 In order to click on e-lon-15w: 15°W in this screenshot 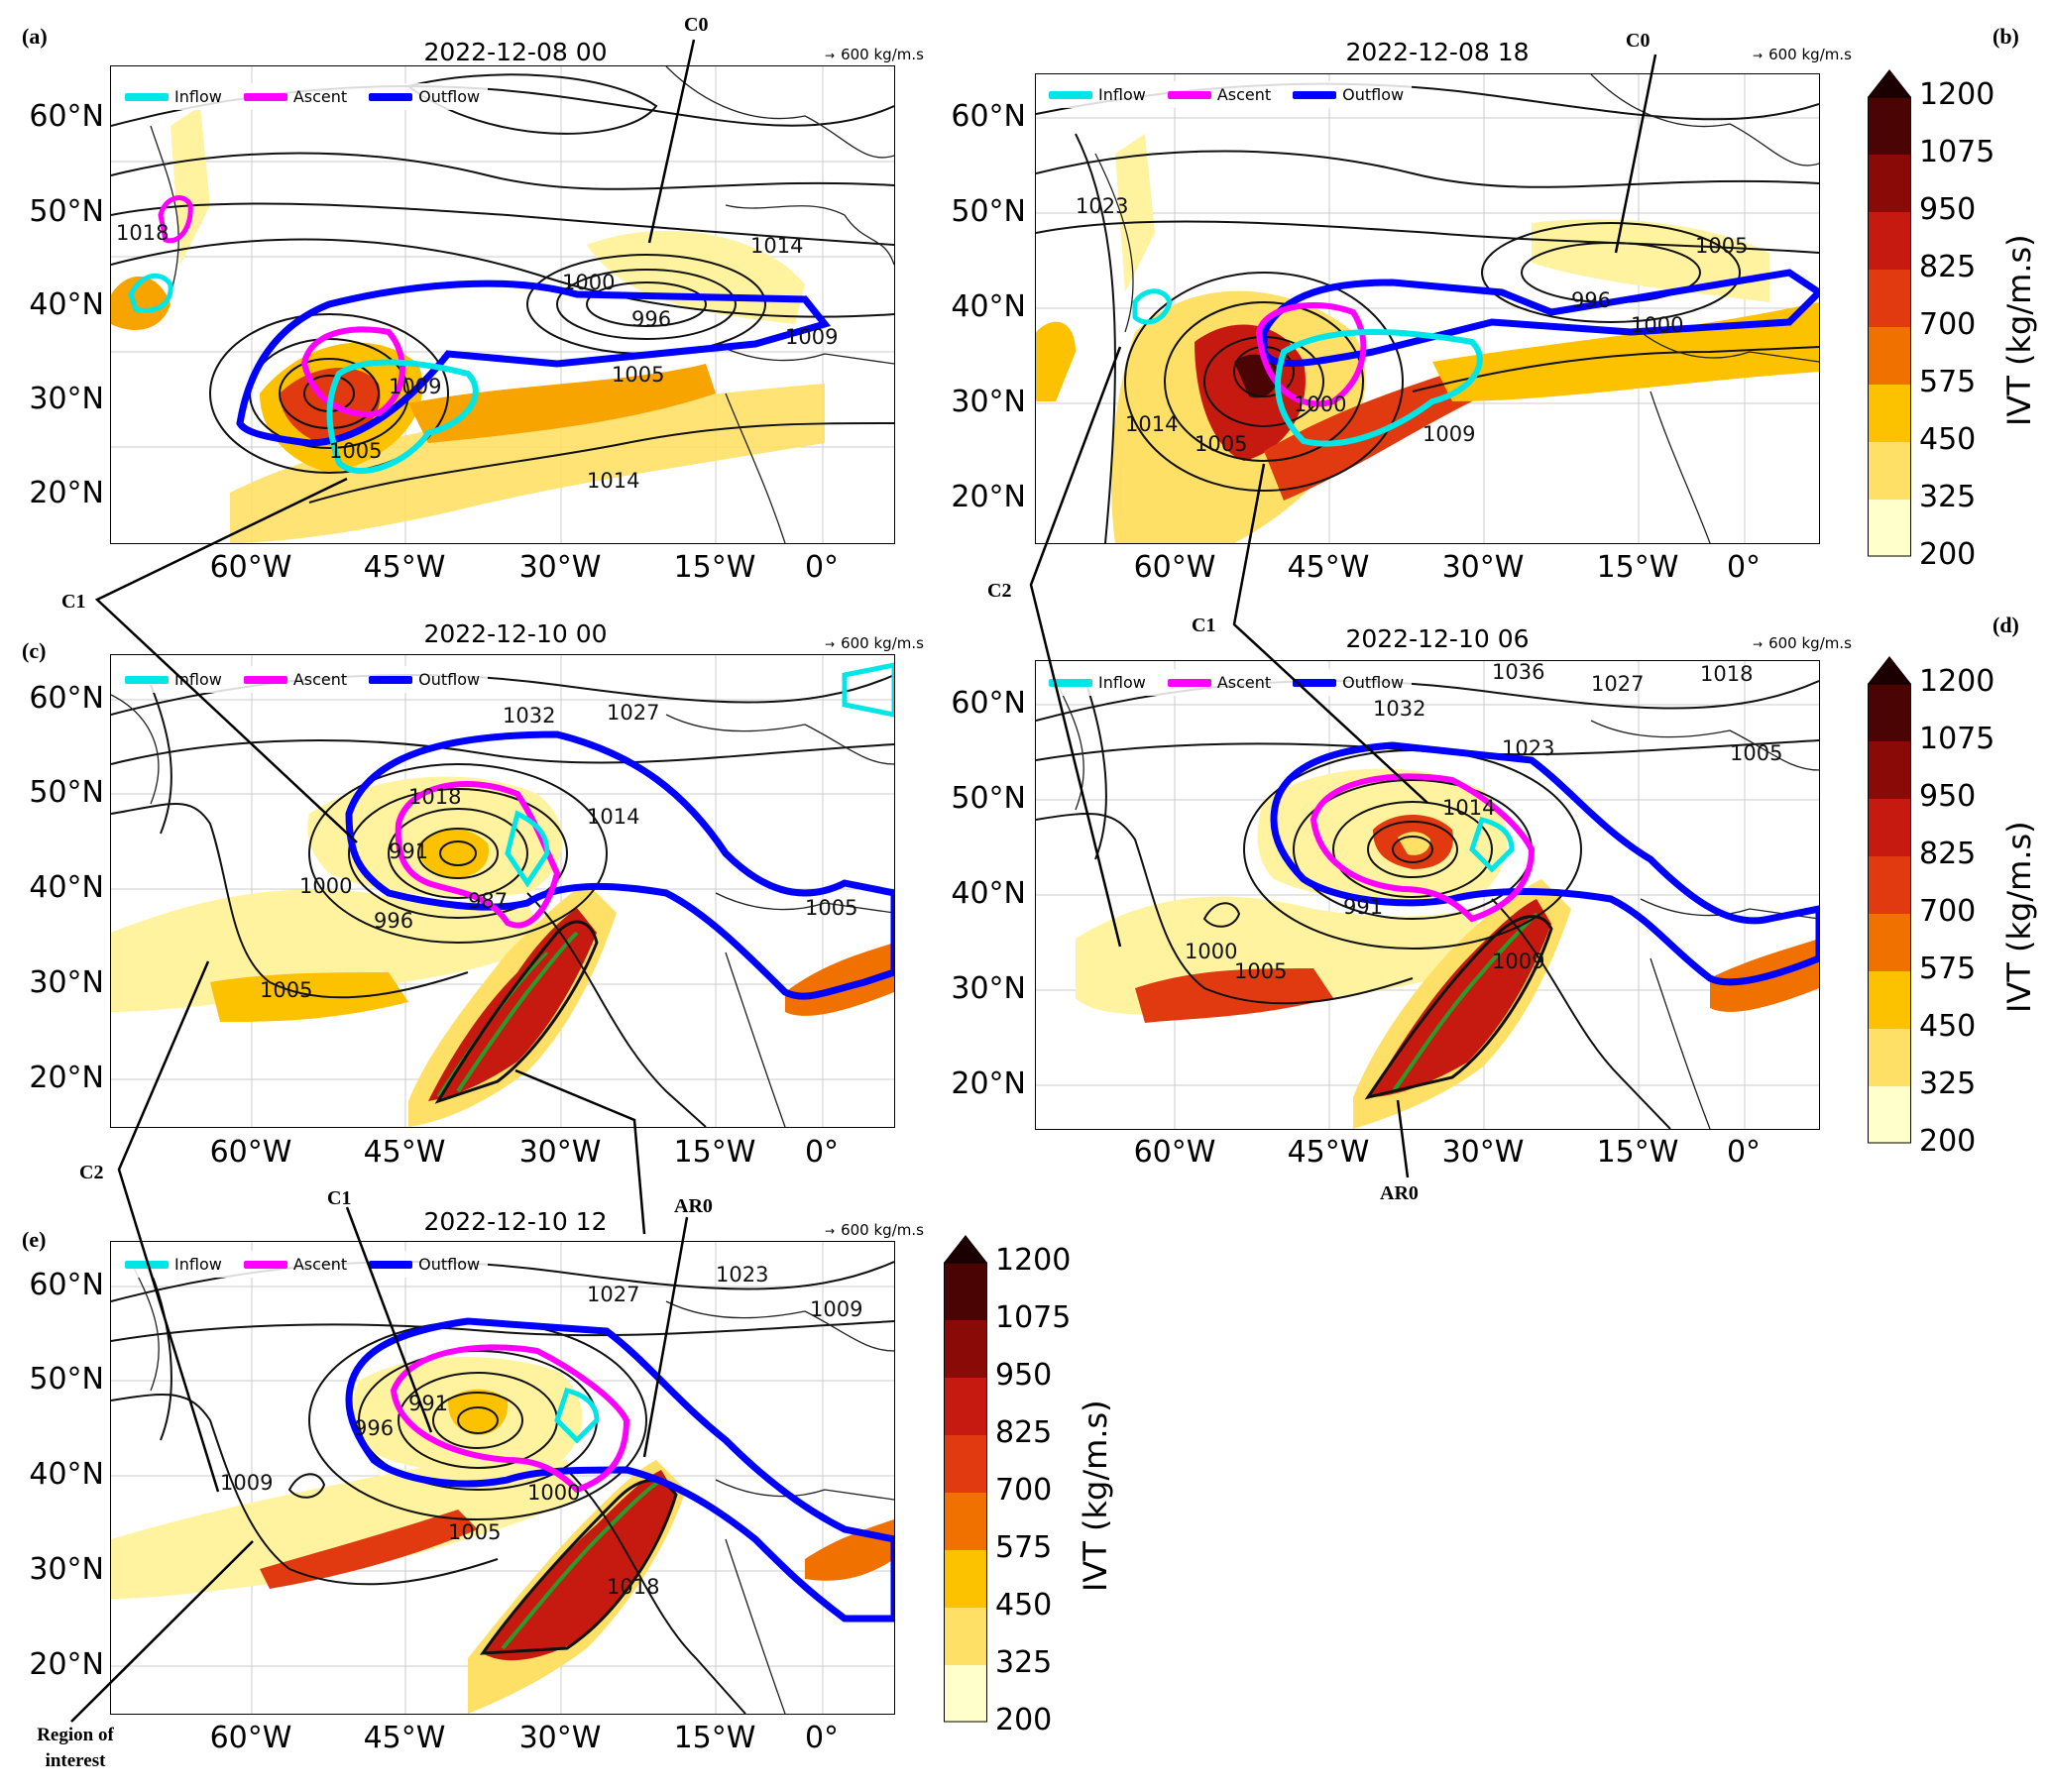, I will do `click(714, 1738)`.